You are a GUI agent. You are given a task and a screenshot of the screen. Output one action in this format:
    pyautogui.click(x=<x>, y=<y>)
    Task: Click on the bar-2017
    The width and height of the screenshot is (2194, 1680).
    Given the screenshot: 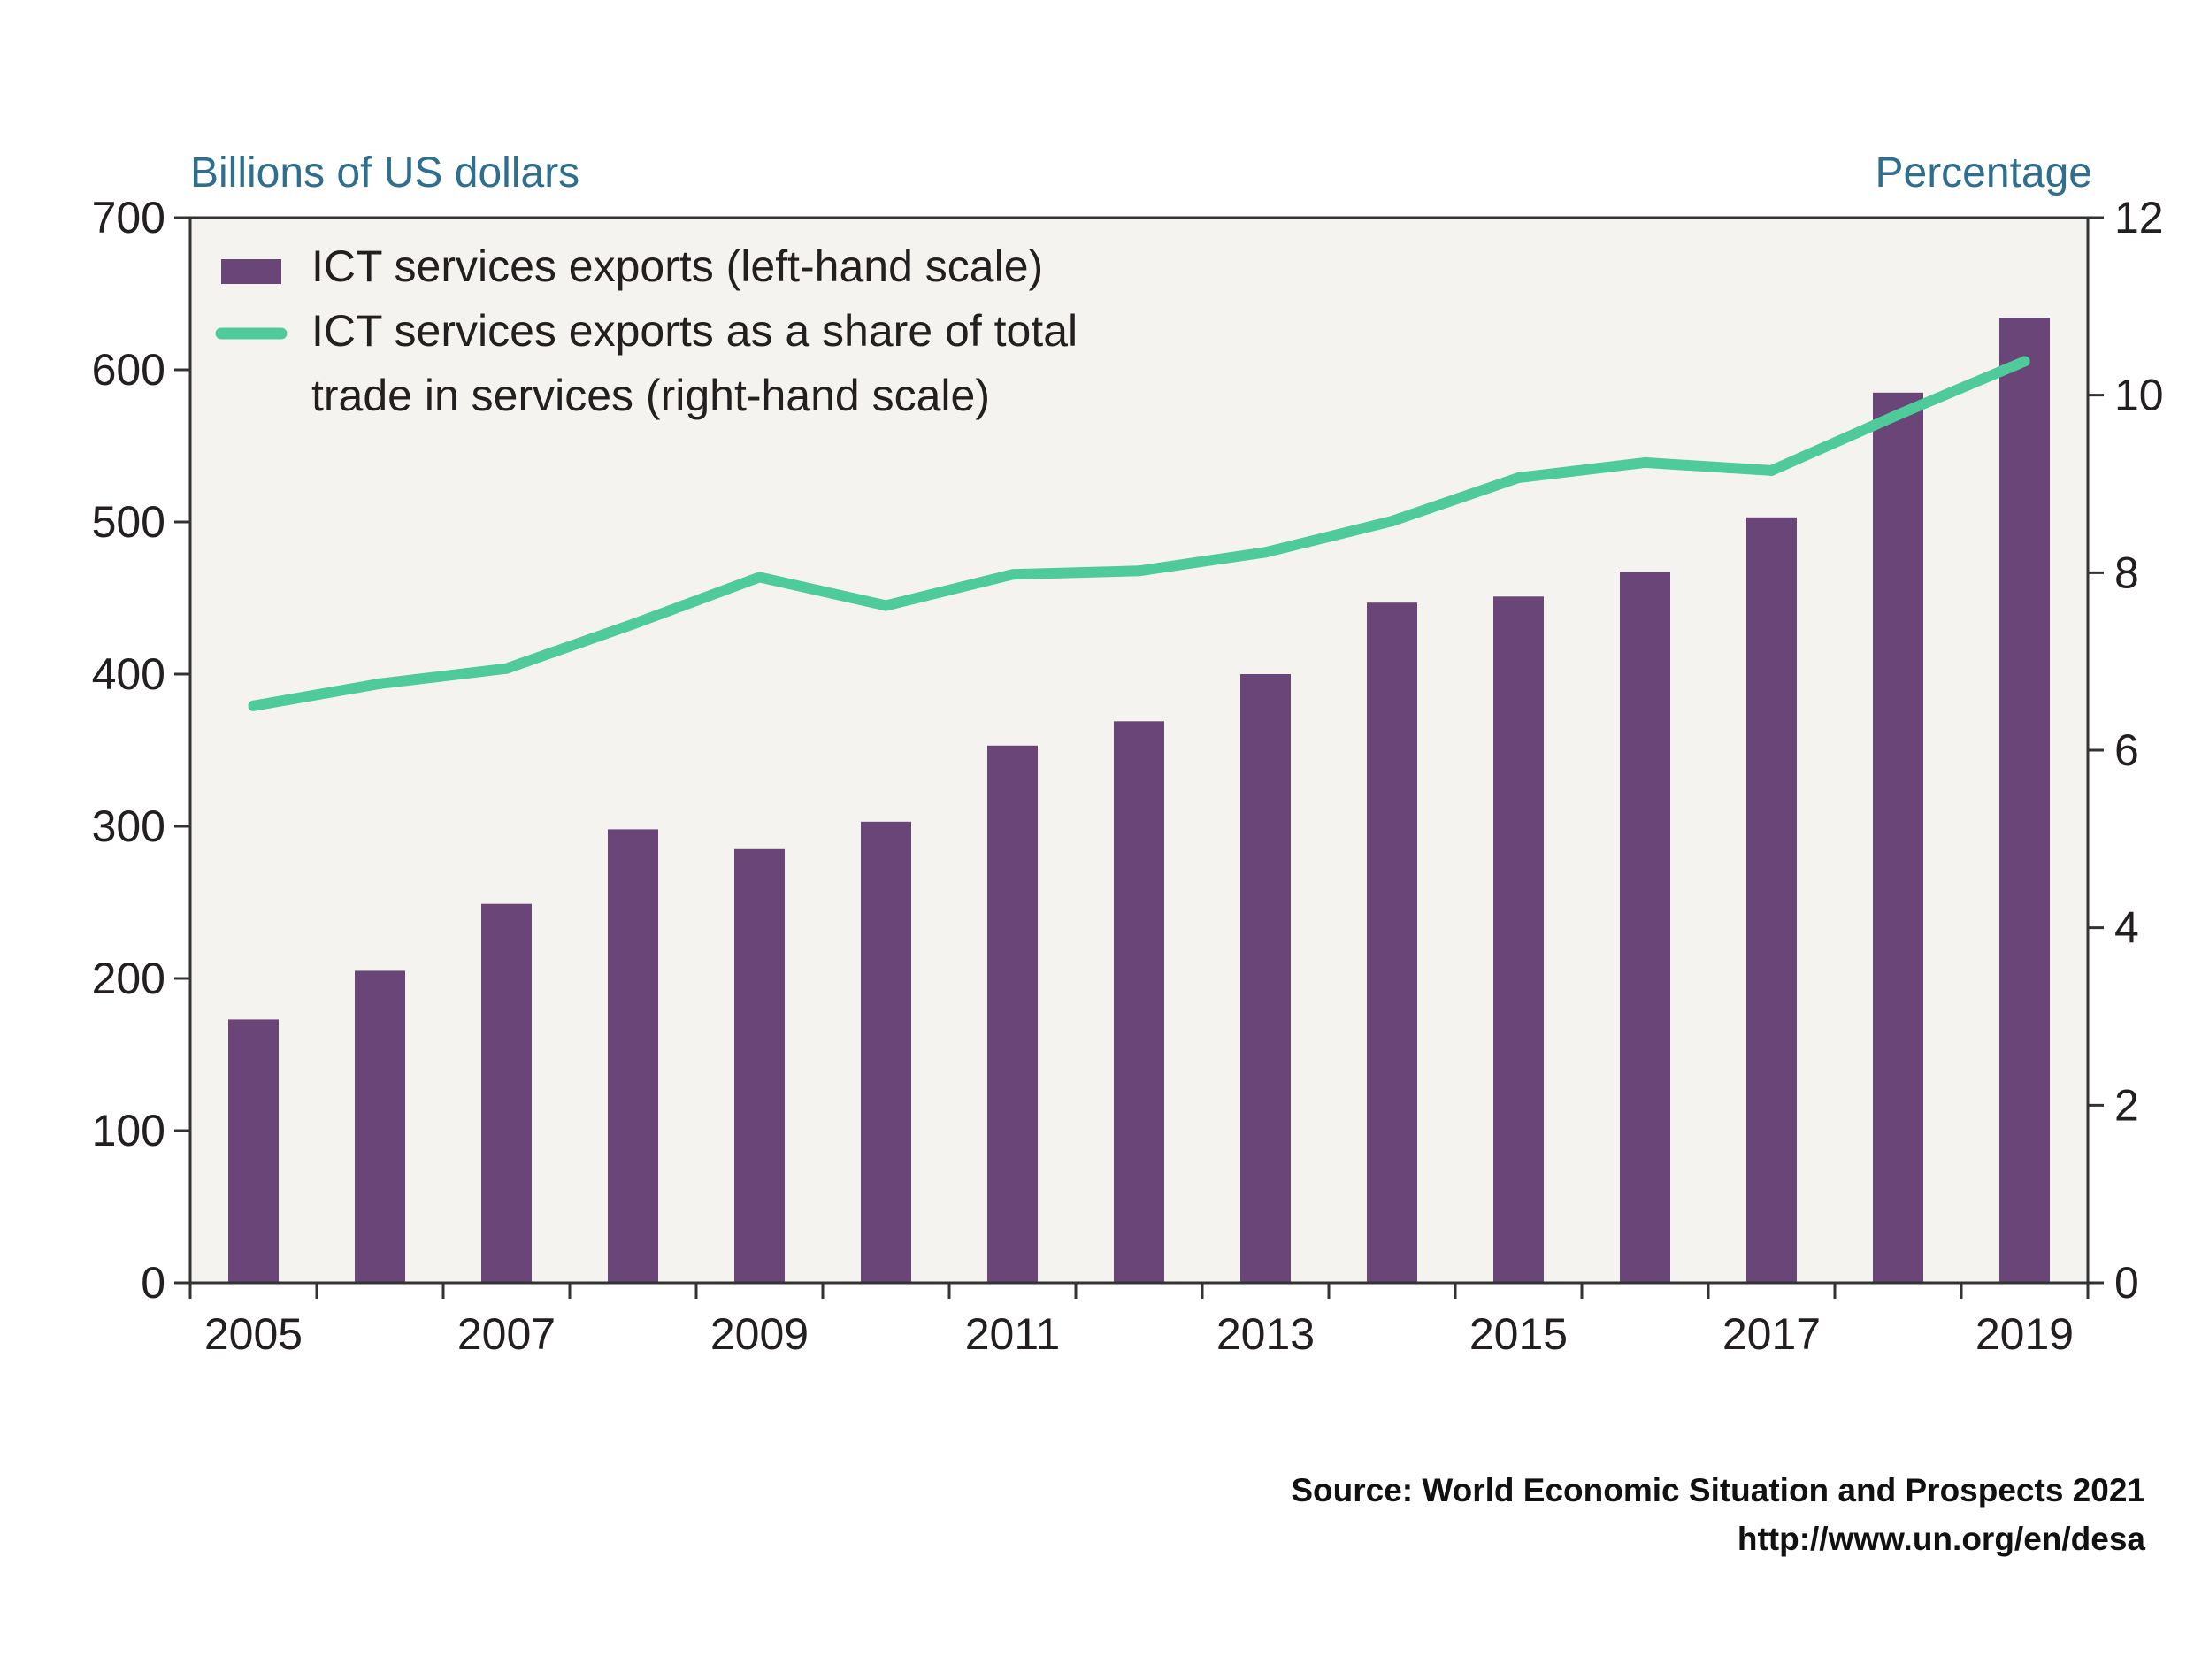 What is the action you would take?
    pyautogui.click(x=1771, y=900)
    